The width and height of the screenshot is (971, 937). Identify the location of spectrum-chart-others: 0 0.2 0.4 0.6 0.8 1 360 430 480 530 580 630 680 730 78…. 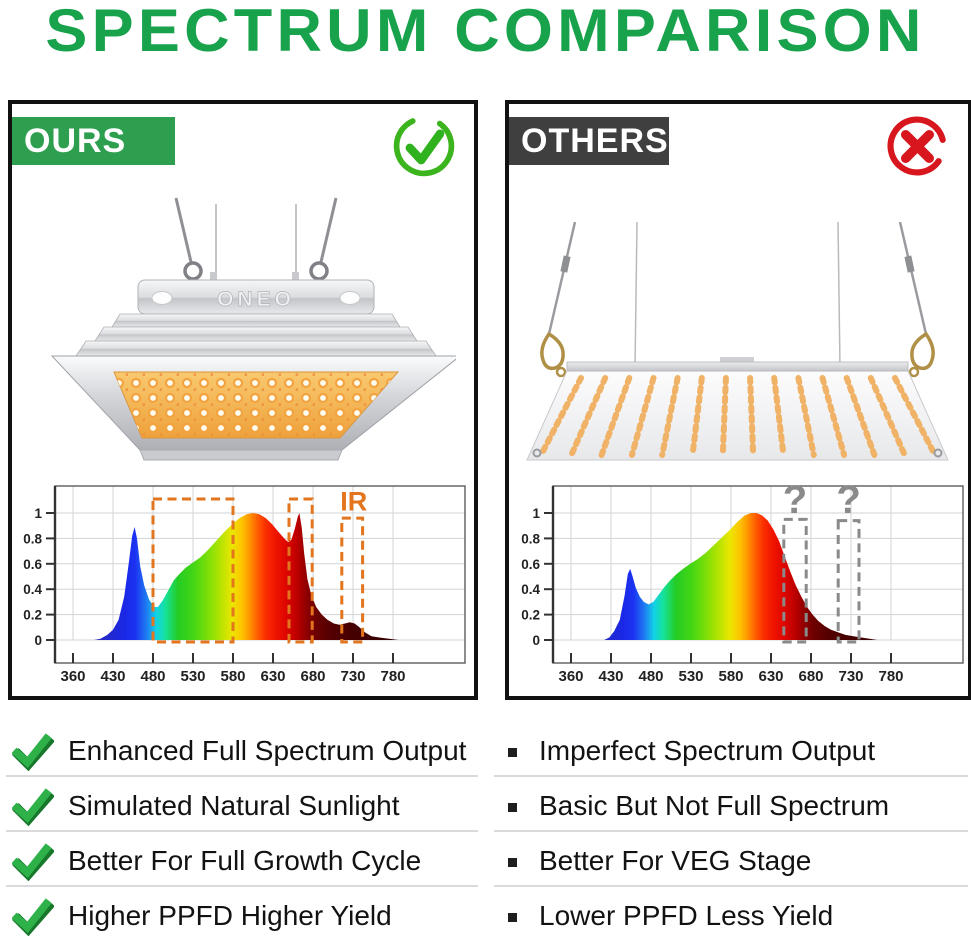
(742, 583).